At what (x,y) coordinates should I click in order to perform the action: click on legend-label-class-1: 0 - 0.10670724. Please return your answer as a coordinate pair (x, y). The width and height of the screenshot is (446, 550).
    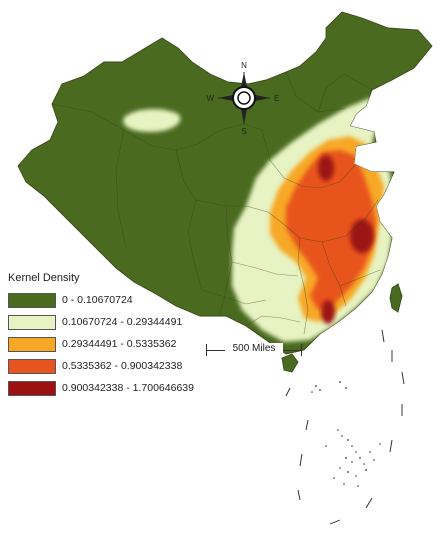
    Looking at the image, I should click on (97, 300).